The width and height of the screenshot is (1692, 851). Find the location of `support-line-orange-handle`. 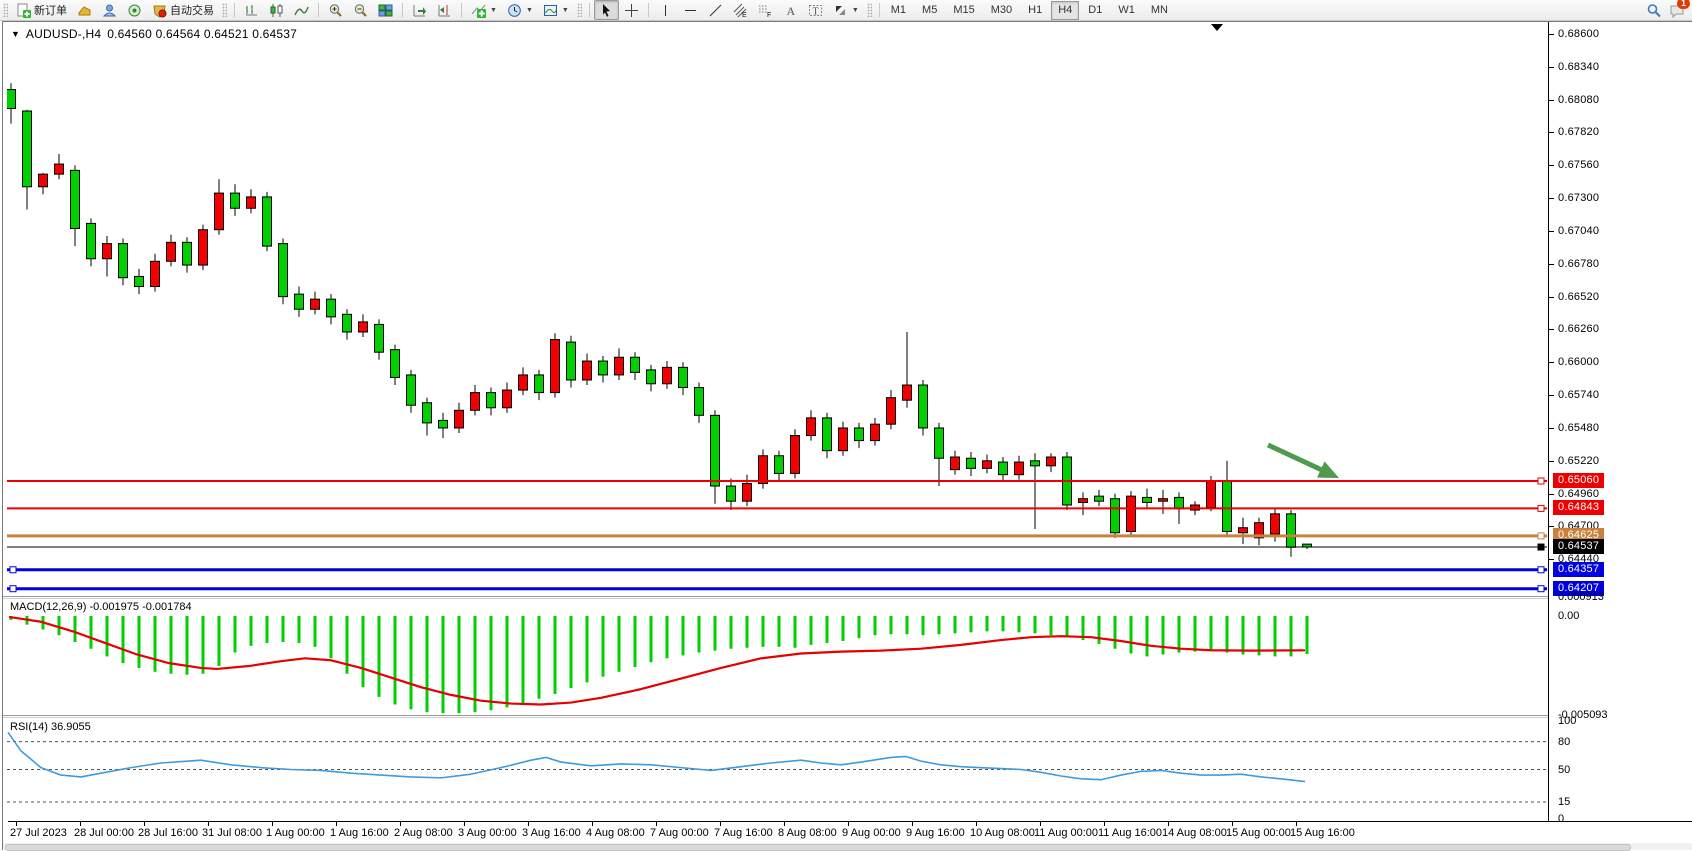

support-line-orange-handle is located at coordinates (1541, 536).